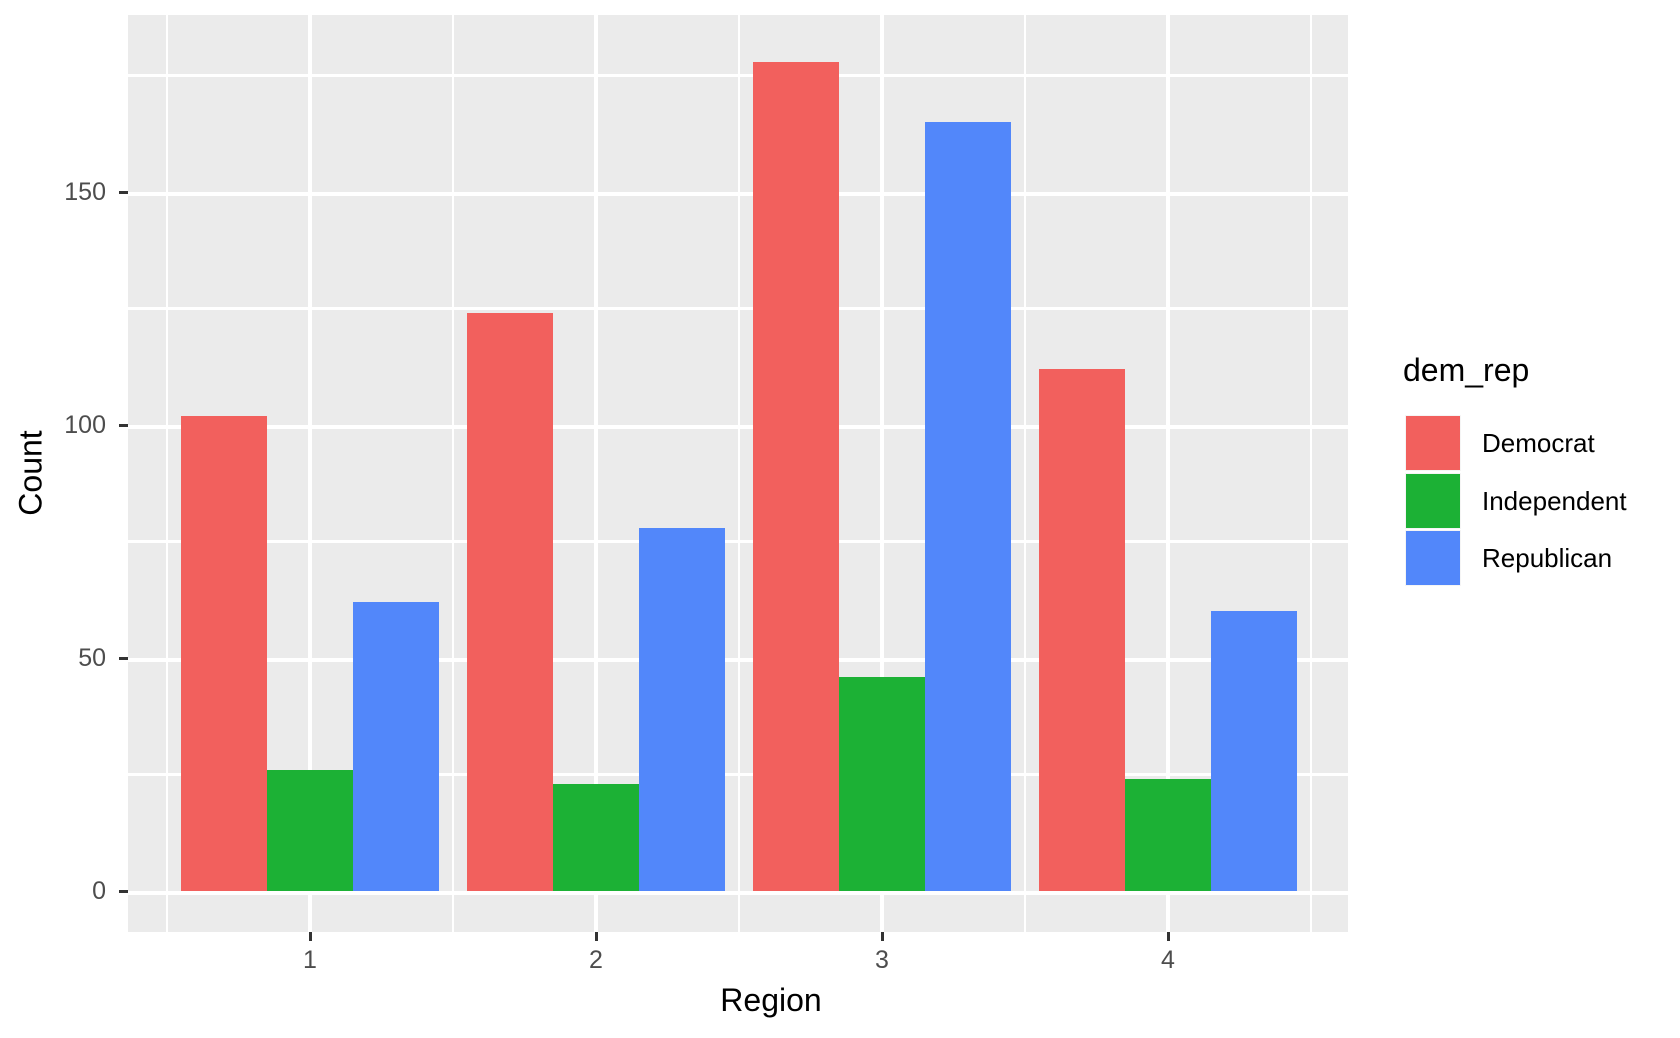 The width and height of the screenshot is (1680, 1038). I want to click on legend-label-democrat: Democrat, so click(1538, 443).